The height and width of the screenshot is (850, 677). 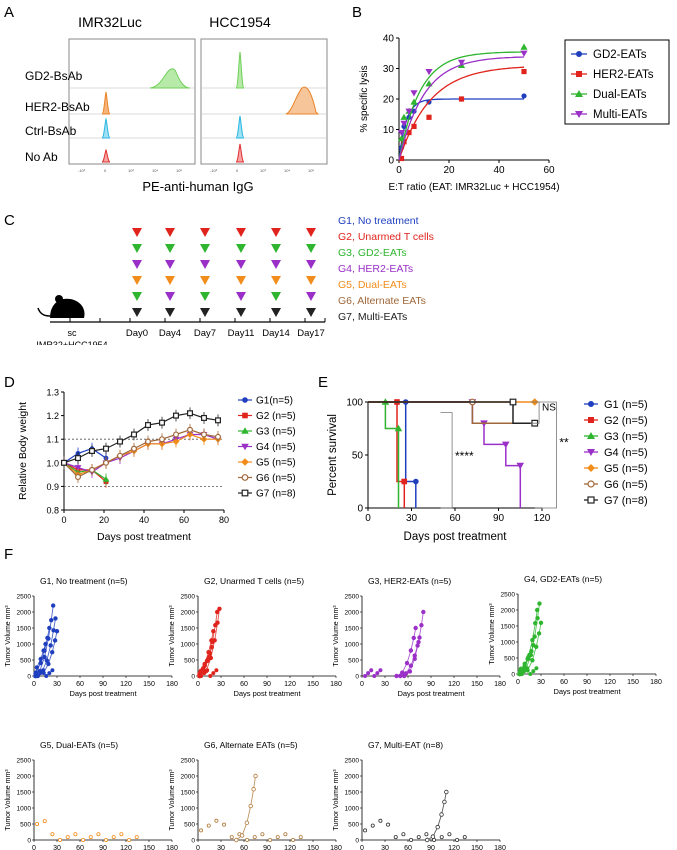 What do you see at coordinates (274, 401) in the screenshot?
I see `legend-label: G1(n=5)` at bounding box center [274, 401].